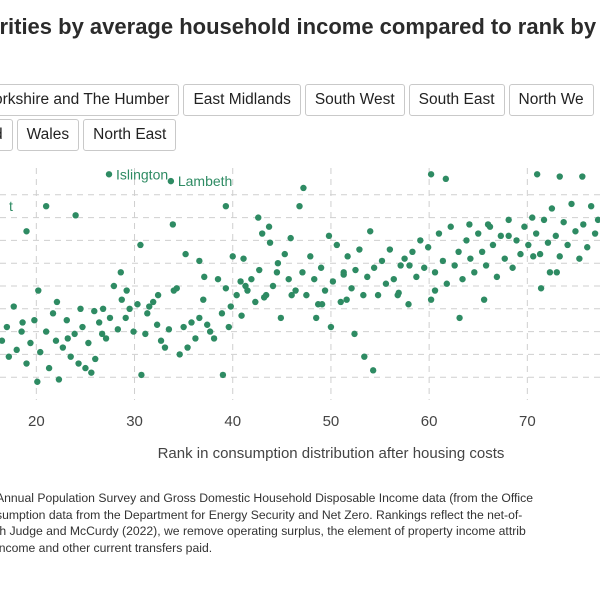  What do you see at coordinates (242, 100) in the screenshot?
I see `filter-button-east-midlands: East Midlands` at bounding box center [242, 100].